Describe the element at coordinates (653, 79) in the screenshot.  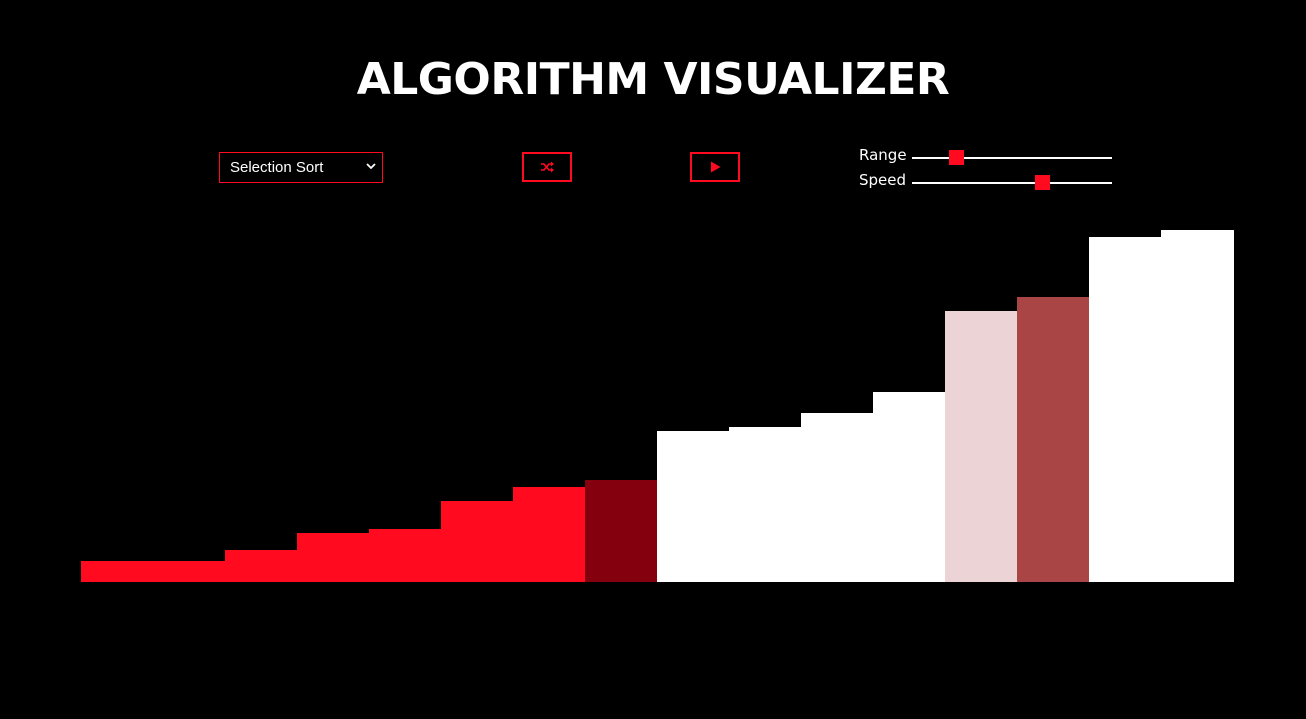
I see `page-title: ALGORITHM VISUALIZER` at that location.